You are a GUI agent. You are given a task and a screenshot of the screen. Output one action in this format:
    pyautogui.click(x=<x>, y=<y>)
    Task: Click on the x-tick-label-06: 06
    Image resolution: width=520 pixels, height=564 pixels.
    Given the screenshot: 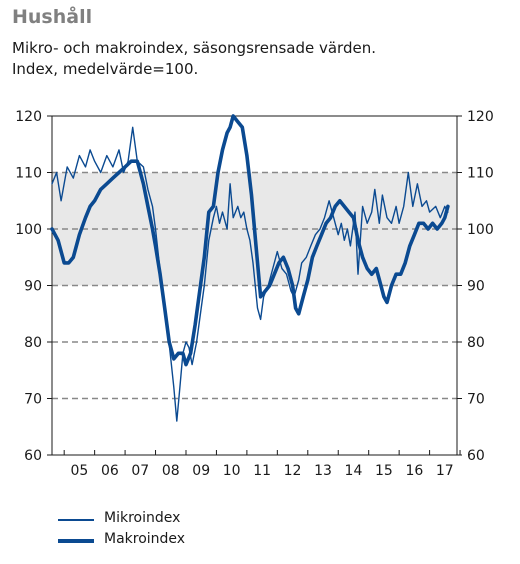 What is the action you would take?
    pyautogui.click(x=110, y=471)
    